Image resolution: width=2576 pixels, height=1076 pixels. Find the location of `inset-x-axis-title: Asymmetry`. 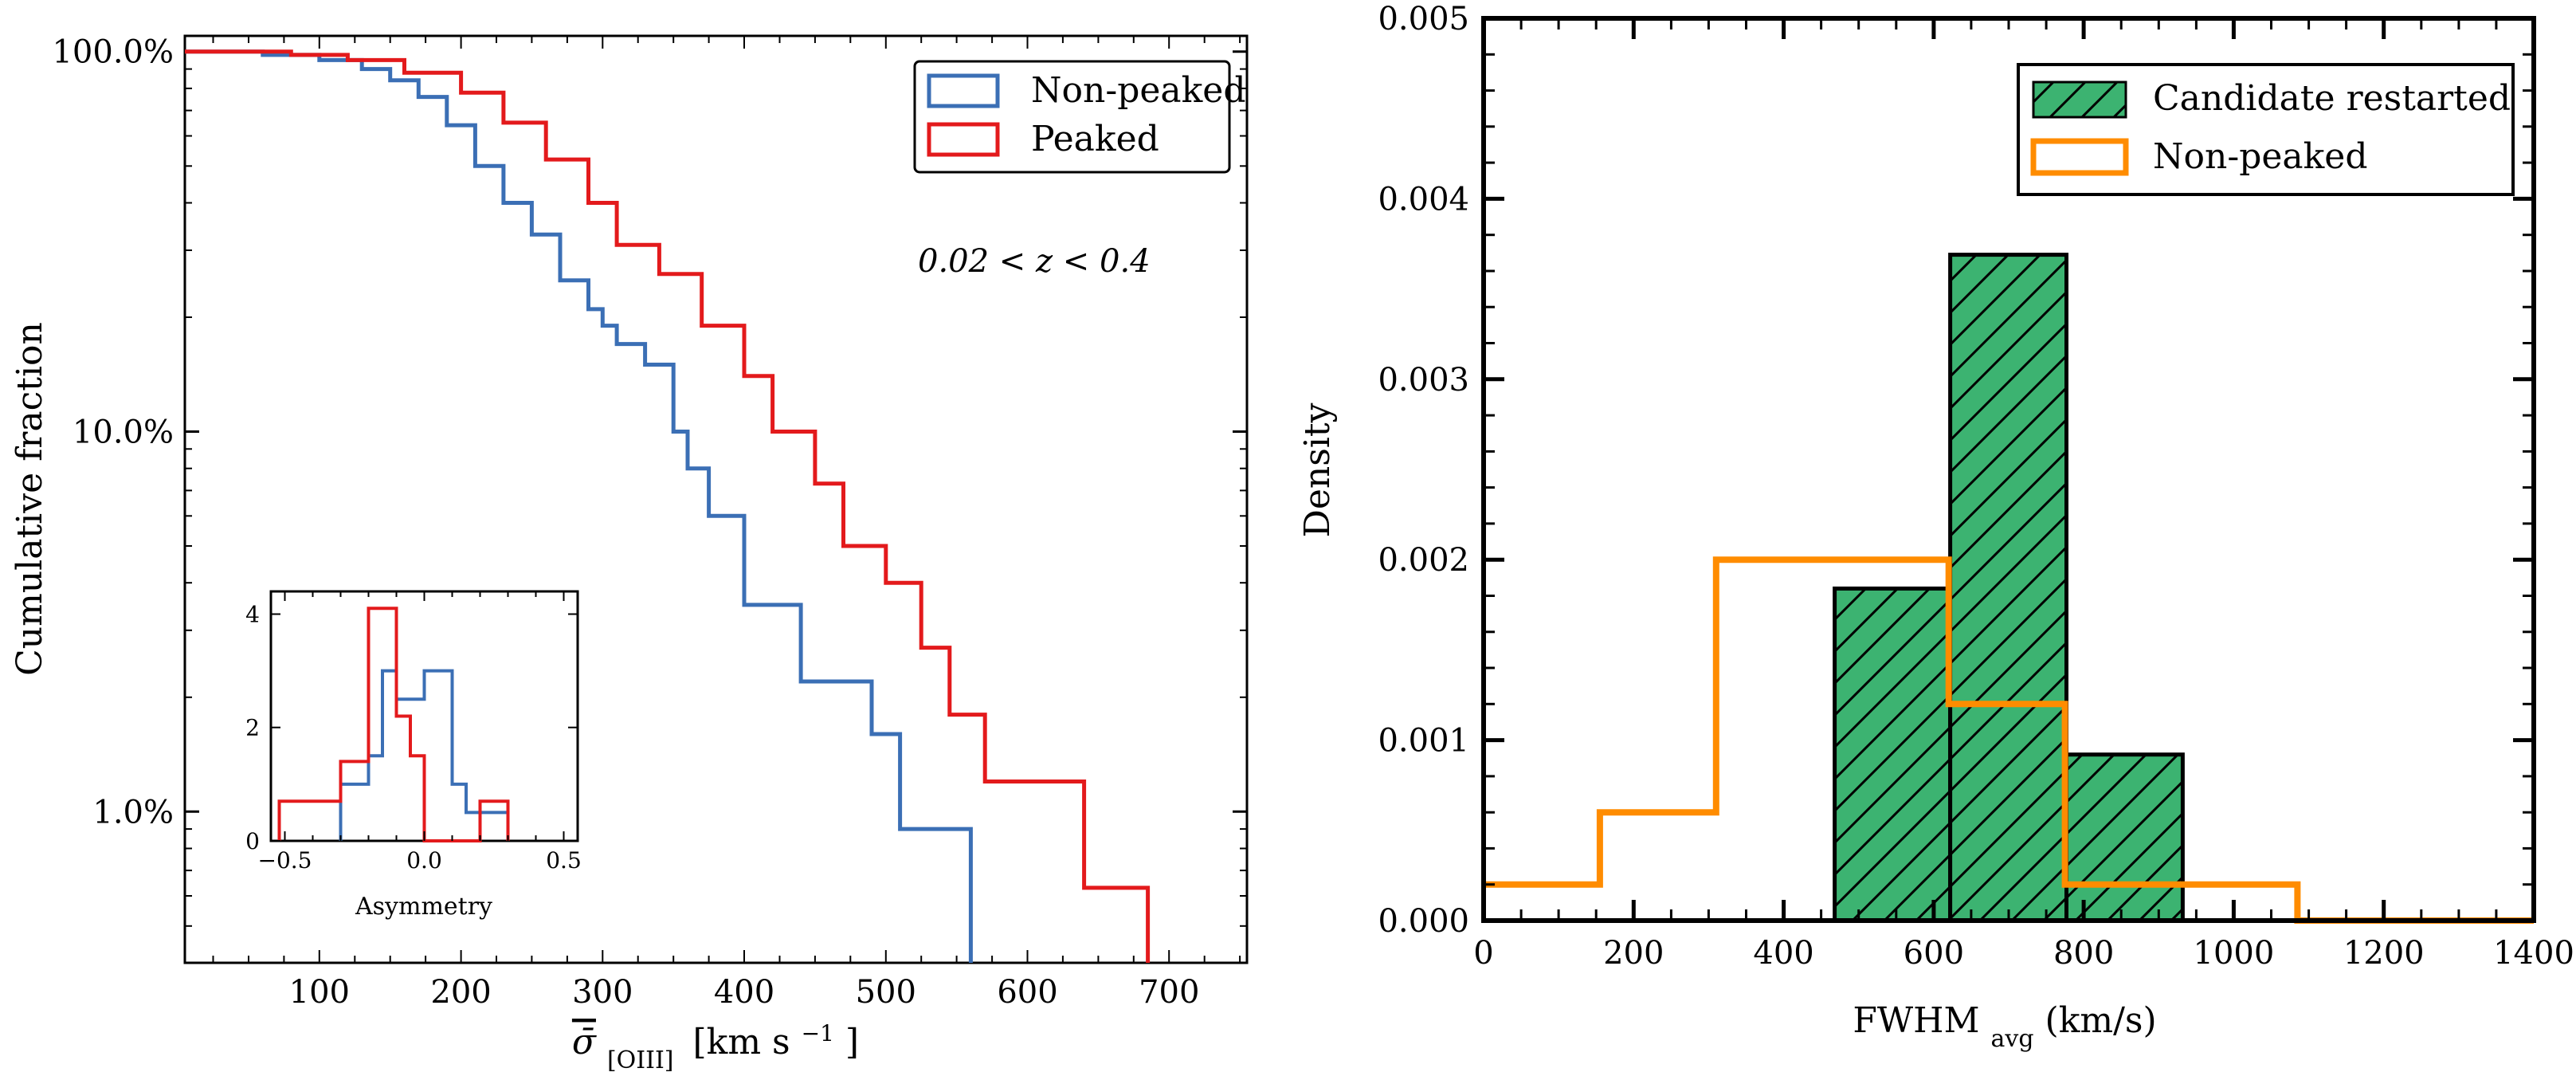

inset-x-axis-title: Asymmetry is located at coordinates (424, 907).